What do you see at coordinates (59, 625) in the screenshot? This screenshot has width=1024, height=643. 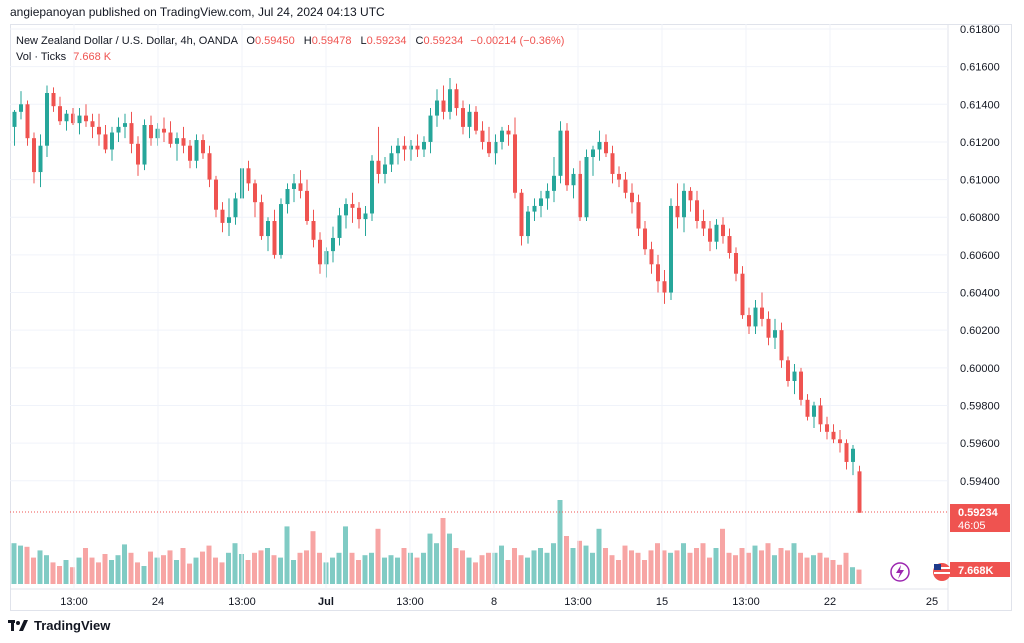 I see `footer-brand: TradingView` at bounding box center [59, 625].